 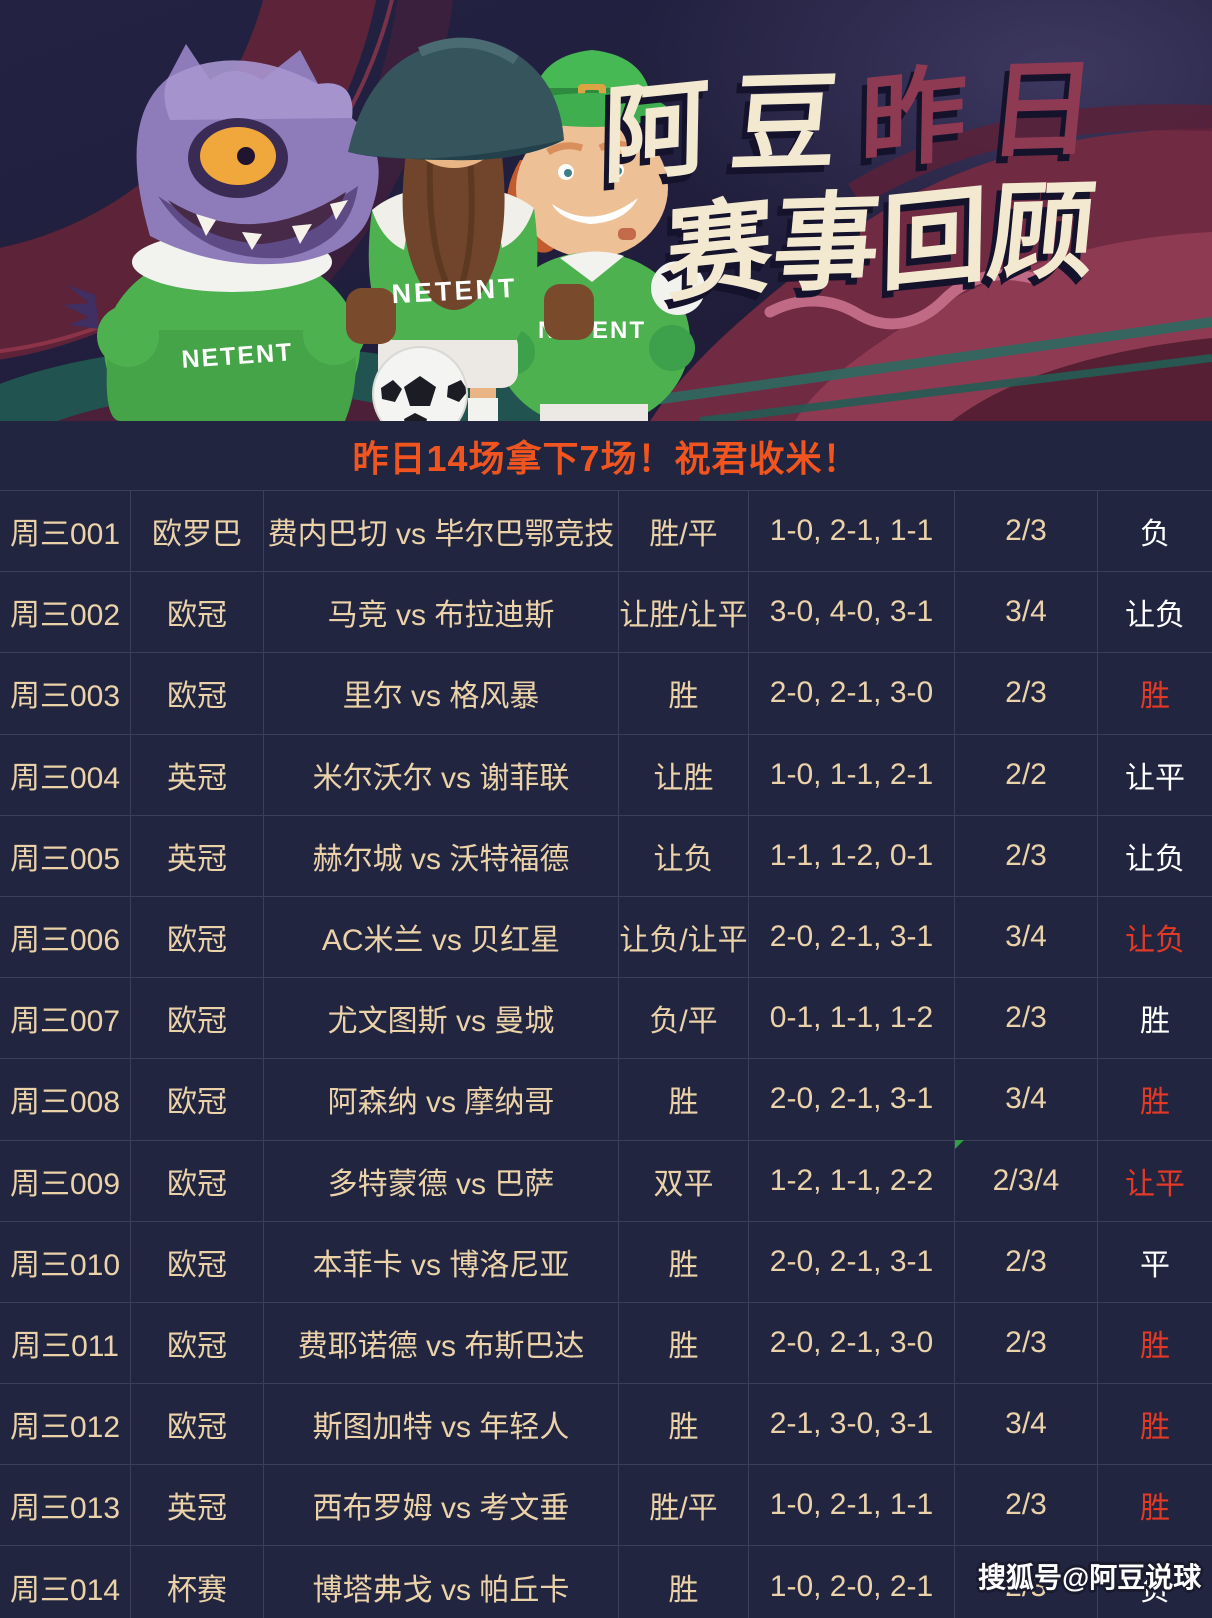 What do you see at coordinates (65, 697) in the screenshot?
I see `match-id-cell: 周三003` at bounding box center [65, 697].